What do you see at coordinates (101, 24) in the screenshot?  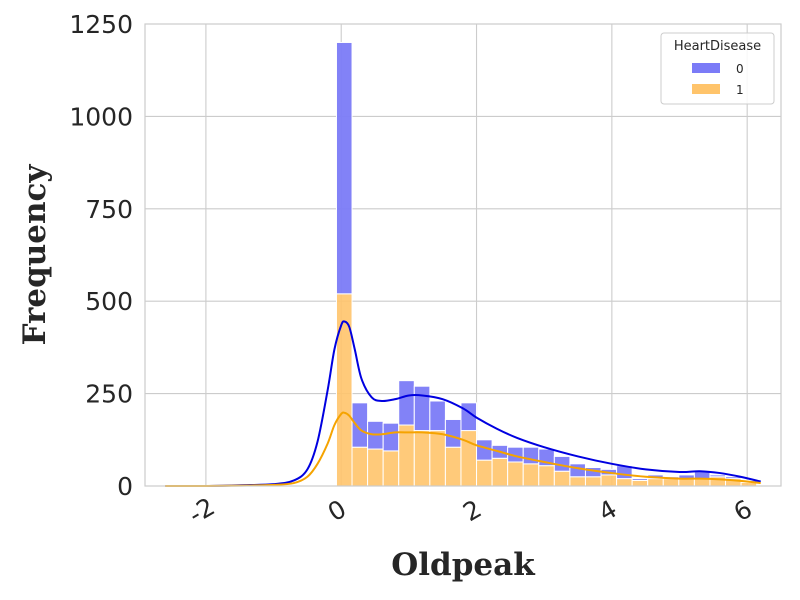 I see `y-tick-label: 1250` at bounding box center [101, 24].